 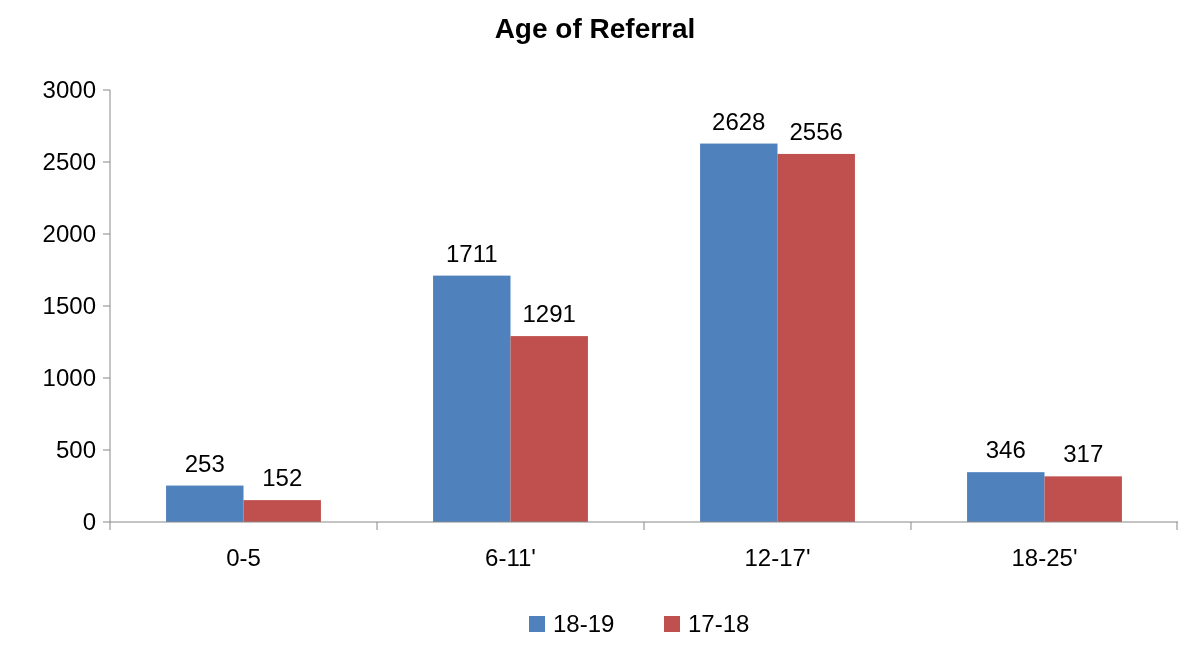 What do you see at coordinates (739, 121) in the screenshot?
I see `data-label: 2628` at bounding box center [739, 121].